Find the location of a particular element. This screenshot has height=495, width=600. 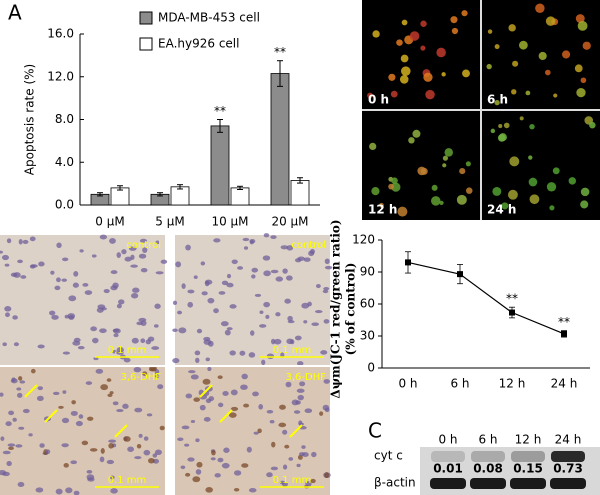

histology-bg is located at coordinates (82, 300).